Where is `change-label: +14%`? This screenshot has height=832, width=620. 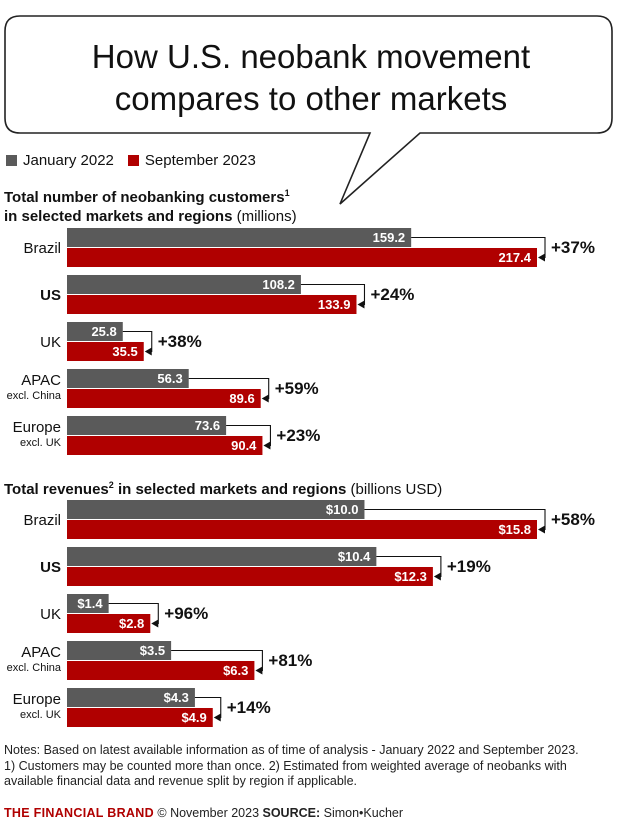
change-label: +14% is located at coordinates (249, 707).